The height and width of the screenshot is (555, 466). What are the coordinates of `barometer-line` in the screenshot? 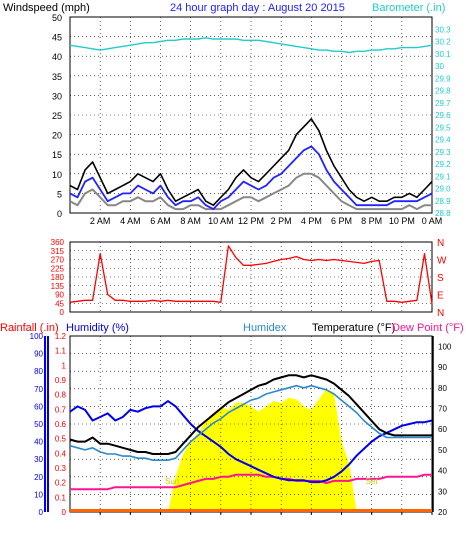 It's located at (251, 45).